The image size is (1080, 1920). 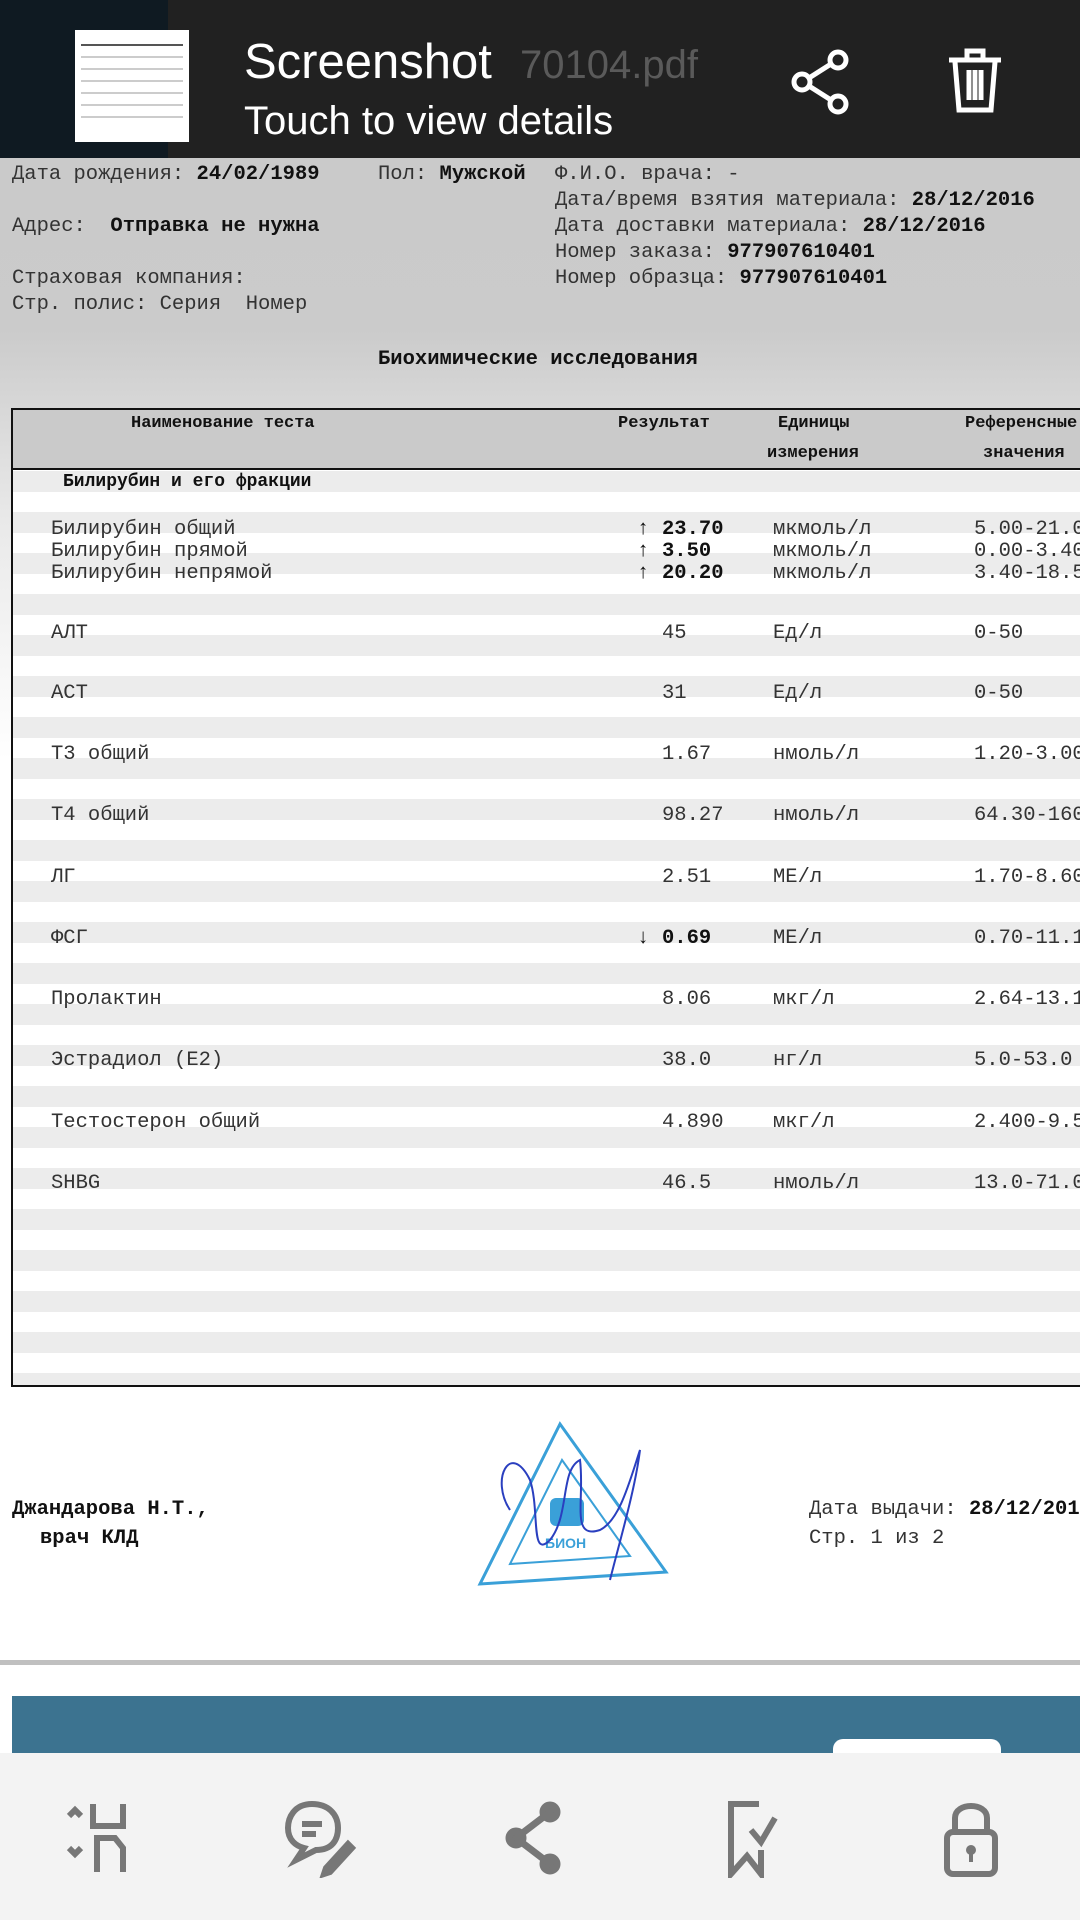 What do you see at coordinates (110, 1509) in the screenshot?
I see `signer-name: Джандарова Н.Т.,` at bounding box center [110, 1509].